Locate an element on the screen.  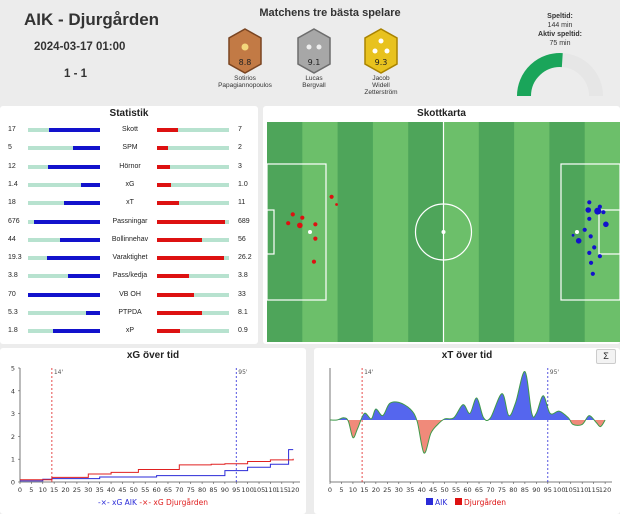
penalty-spot-left is located at coordinates (310, 232).